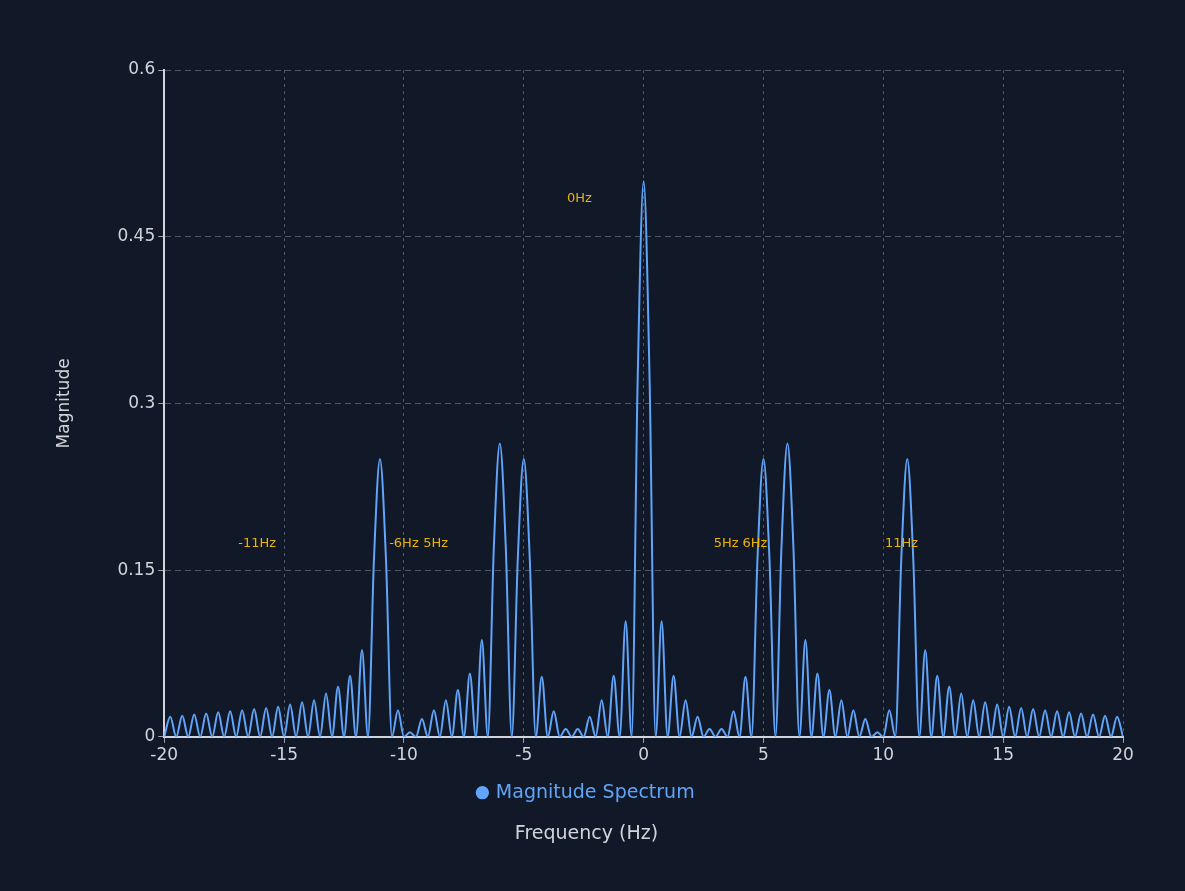  What do you see at coordinates (524, 754) in the screenshot?
I see `x-tick-label: -5` at bounding box center [524, 754].